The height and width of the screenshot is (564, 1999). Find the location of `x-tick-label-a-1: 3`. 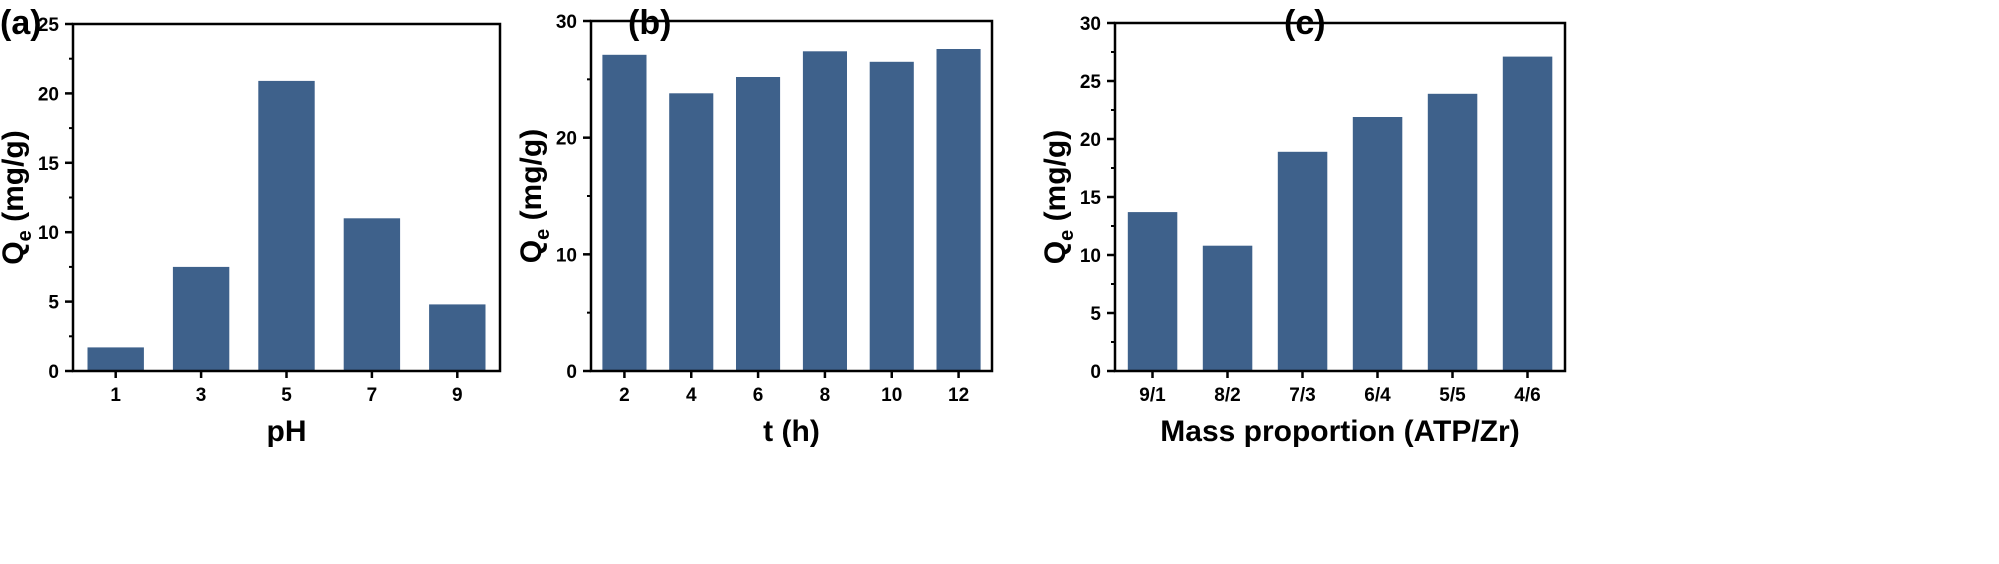

x-tick-label-a-1: 3 is located at coordinates (201, 395).